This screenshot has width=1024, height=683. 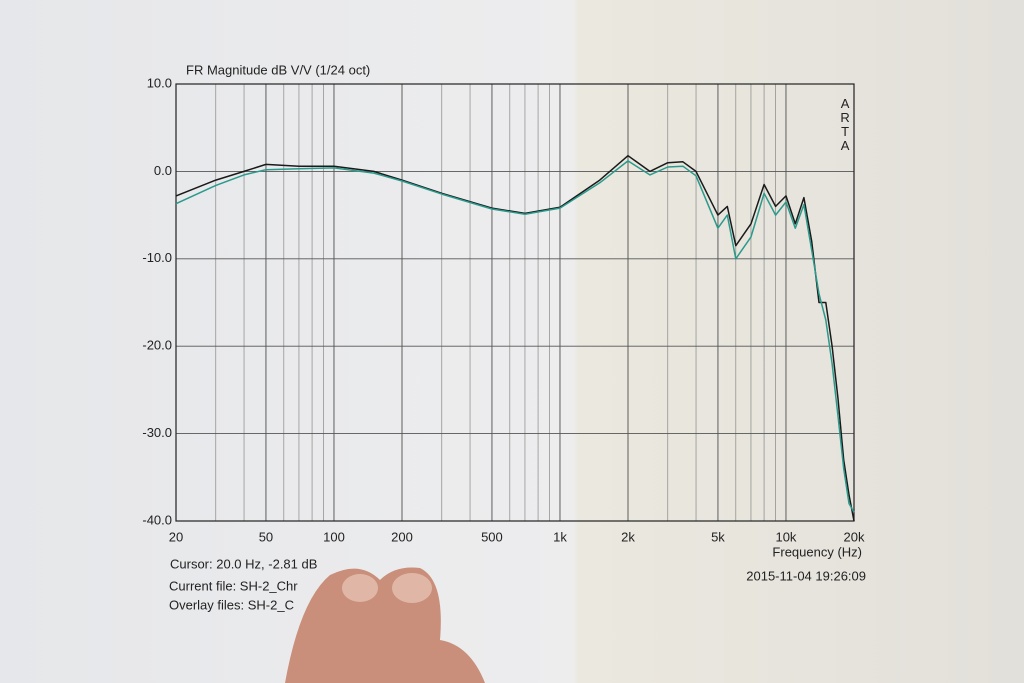 What do you see at coordinates (243, 563) in the screenshot?
I see `cursor-info: Cursor: 20.0 Hz, -2.81 dB` at bounding box center [243, 563].